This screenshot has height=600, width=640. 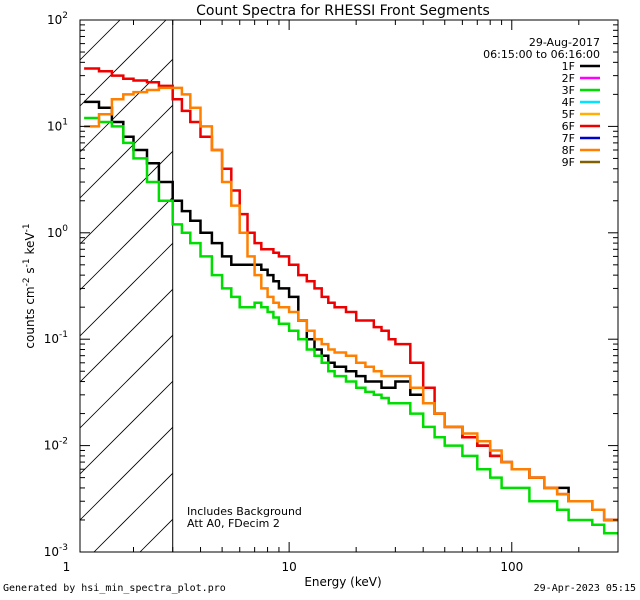 What do you see at coordinates (568, 126) in the screenshot?
I see `legend-label: 6F` at bounding box center [568, 126].